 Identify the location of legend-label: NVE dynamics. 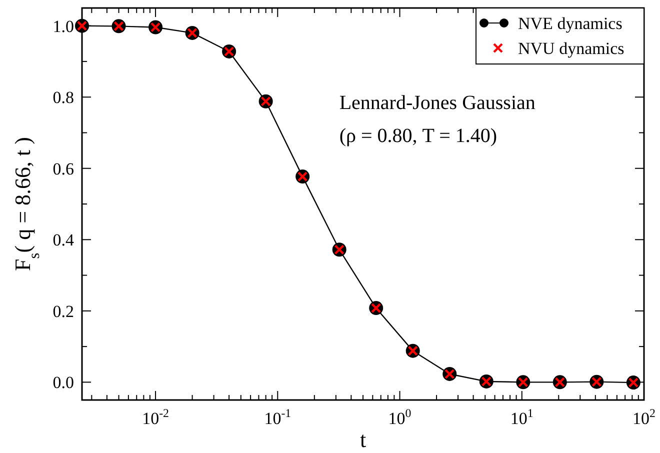
(570, 23).